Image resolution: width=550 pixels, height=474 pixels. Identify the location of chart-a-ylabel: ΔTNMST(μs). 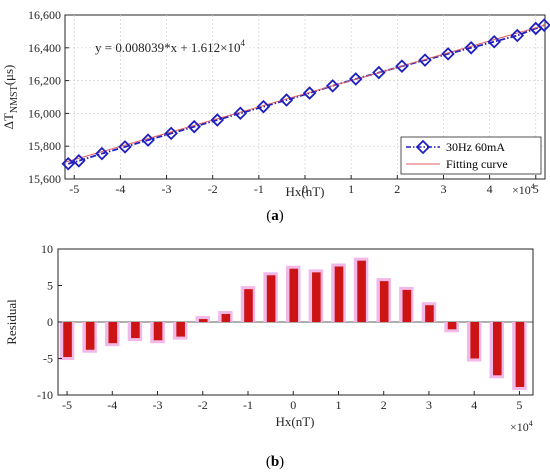
(10, 97).